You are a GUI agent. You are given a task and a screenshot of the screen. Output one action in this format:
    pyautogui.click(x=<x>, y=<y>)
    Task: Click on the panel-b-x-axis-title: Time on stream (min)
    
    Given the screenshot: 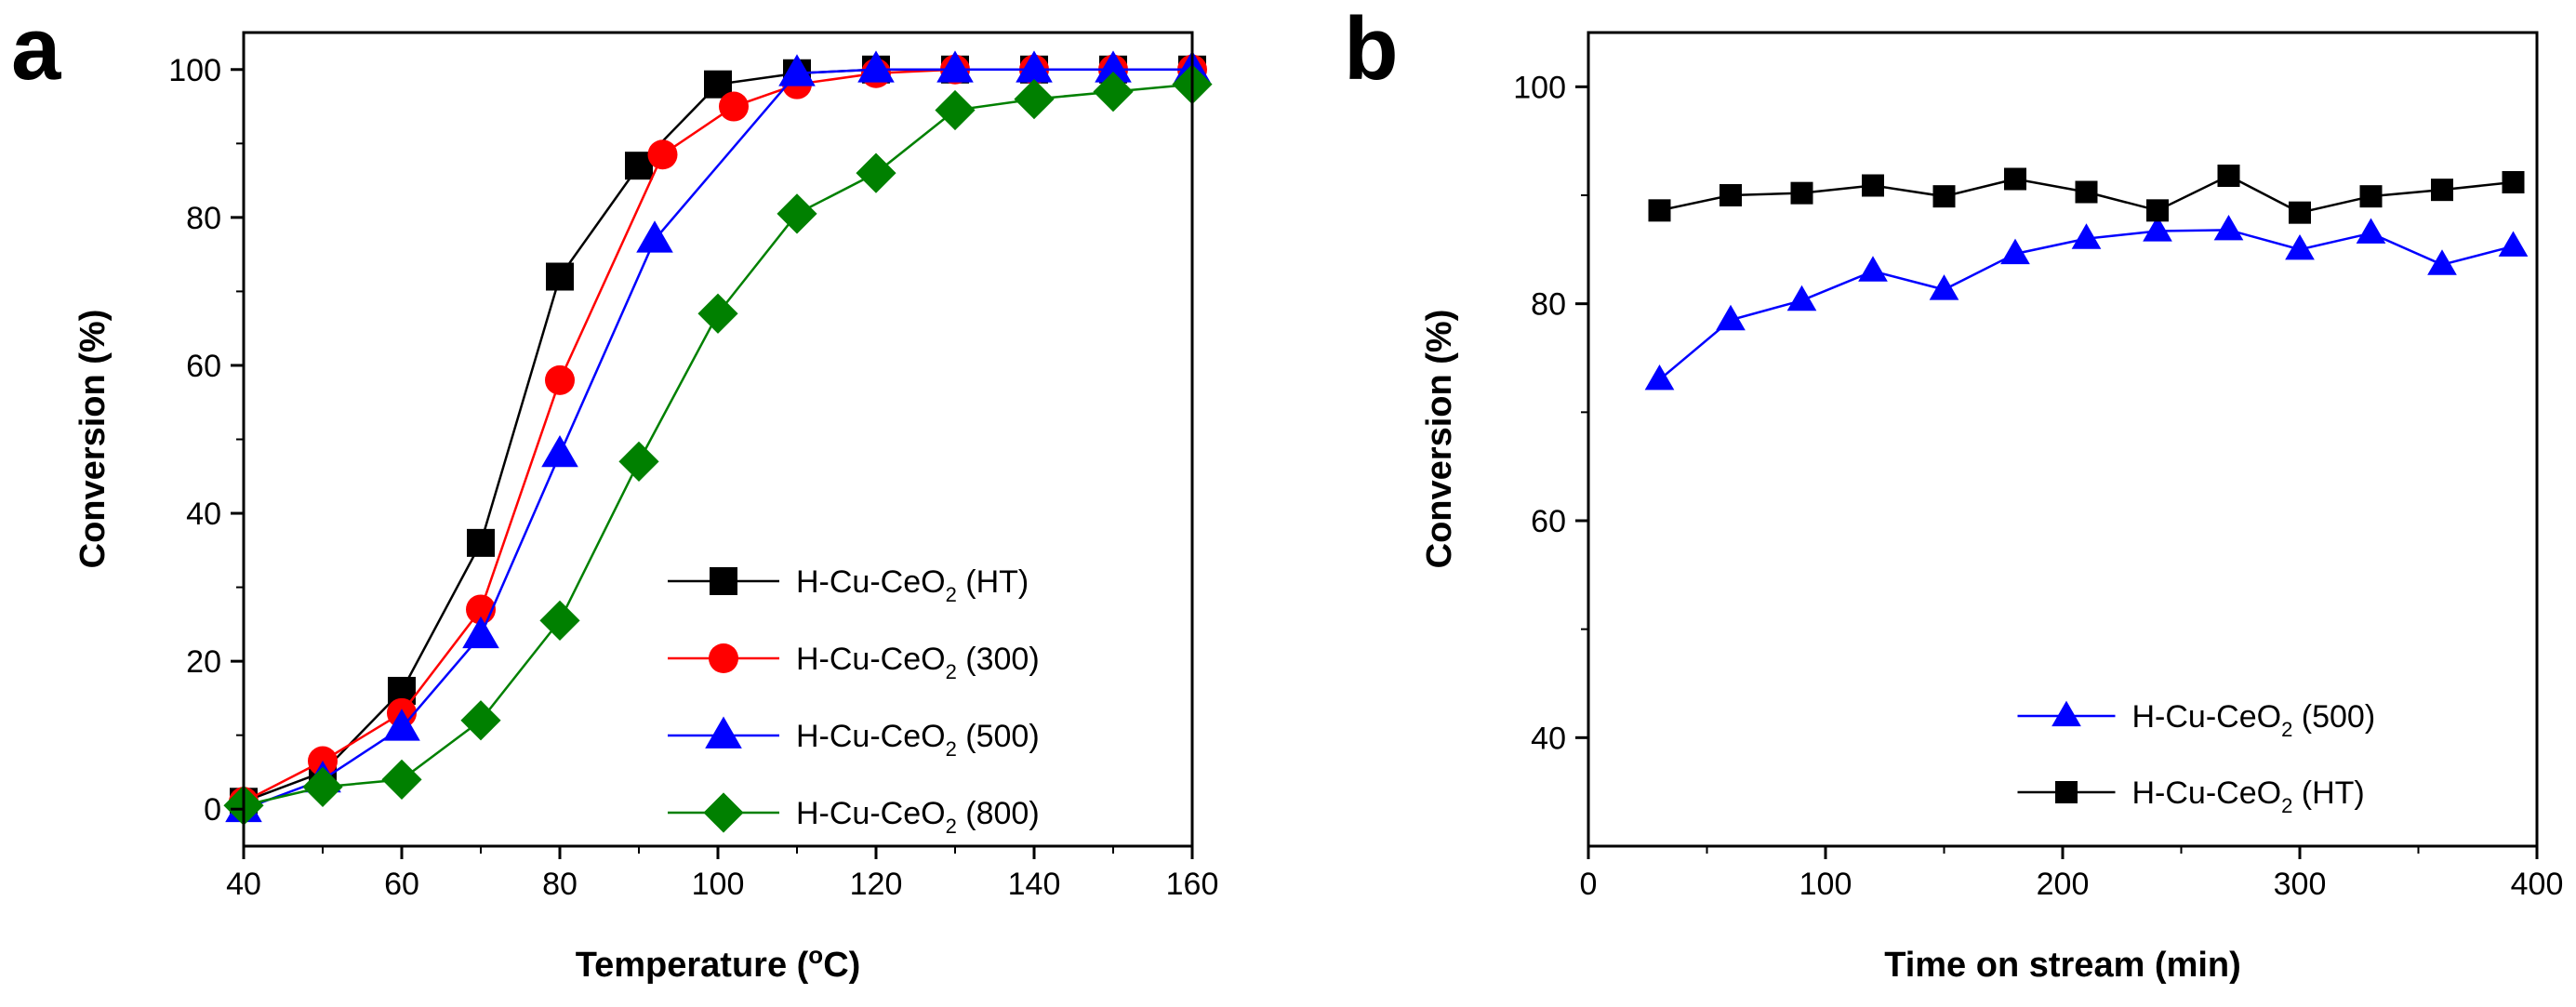 What is the action you would take?
    pyautogui.click(x=2062, y=966)
    